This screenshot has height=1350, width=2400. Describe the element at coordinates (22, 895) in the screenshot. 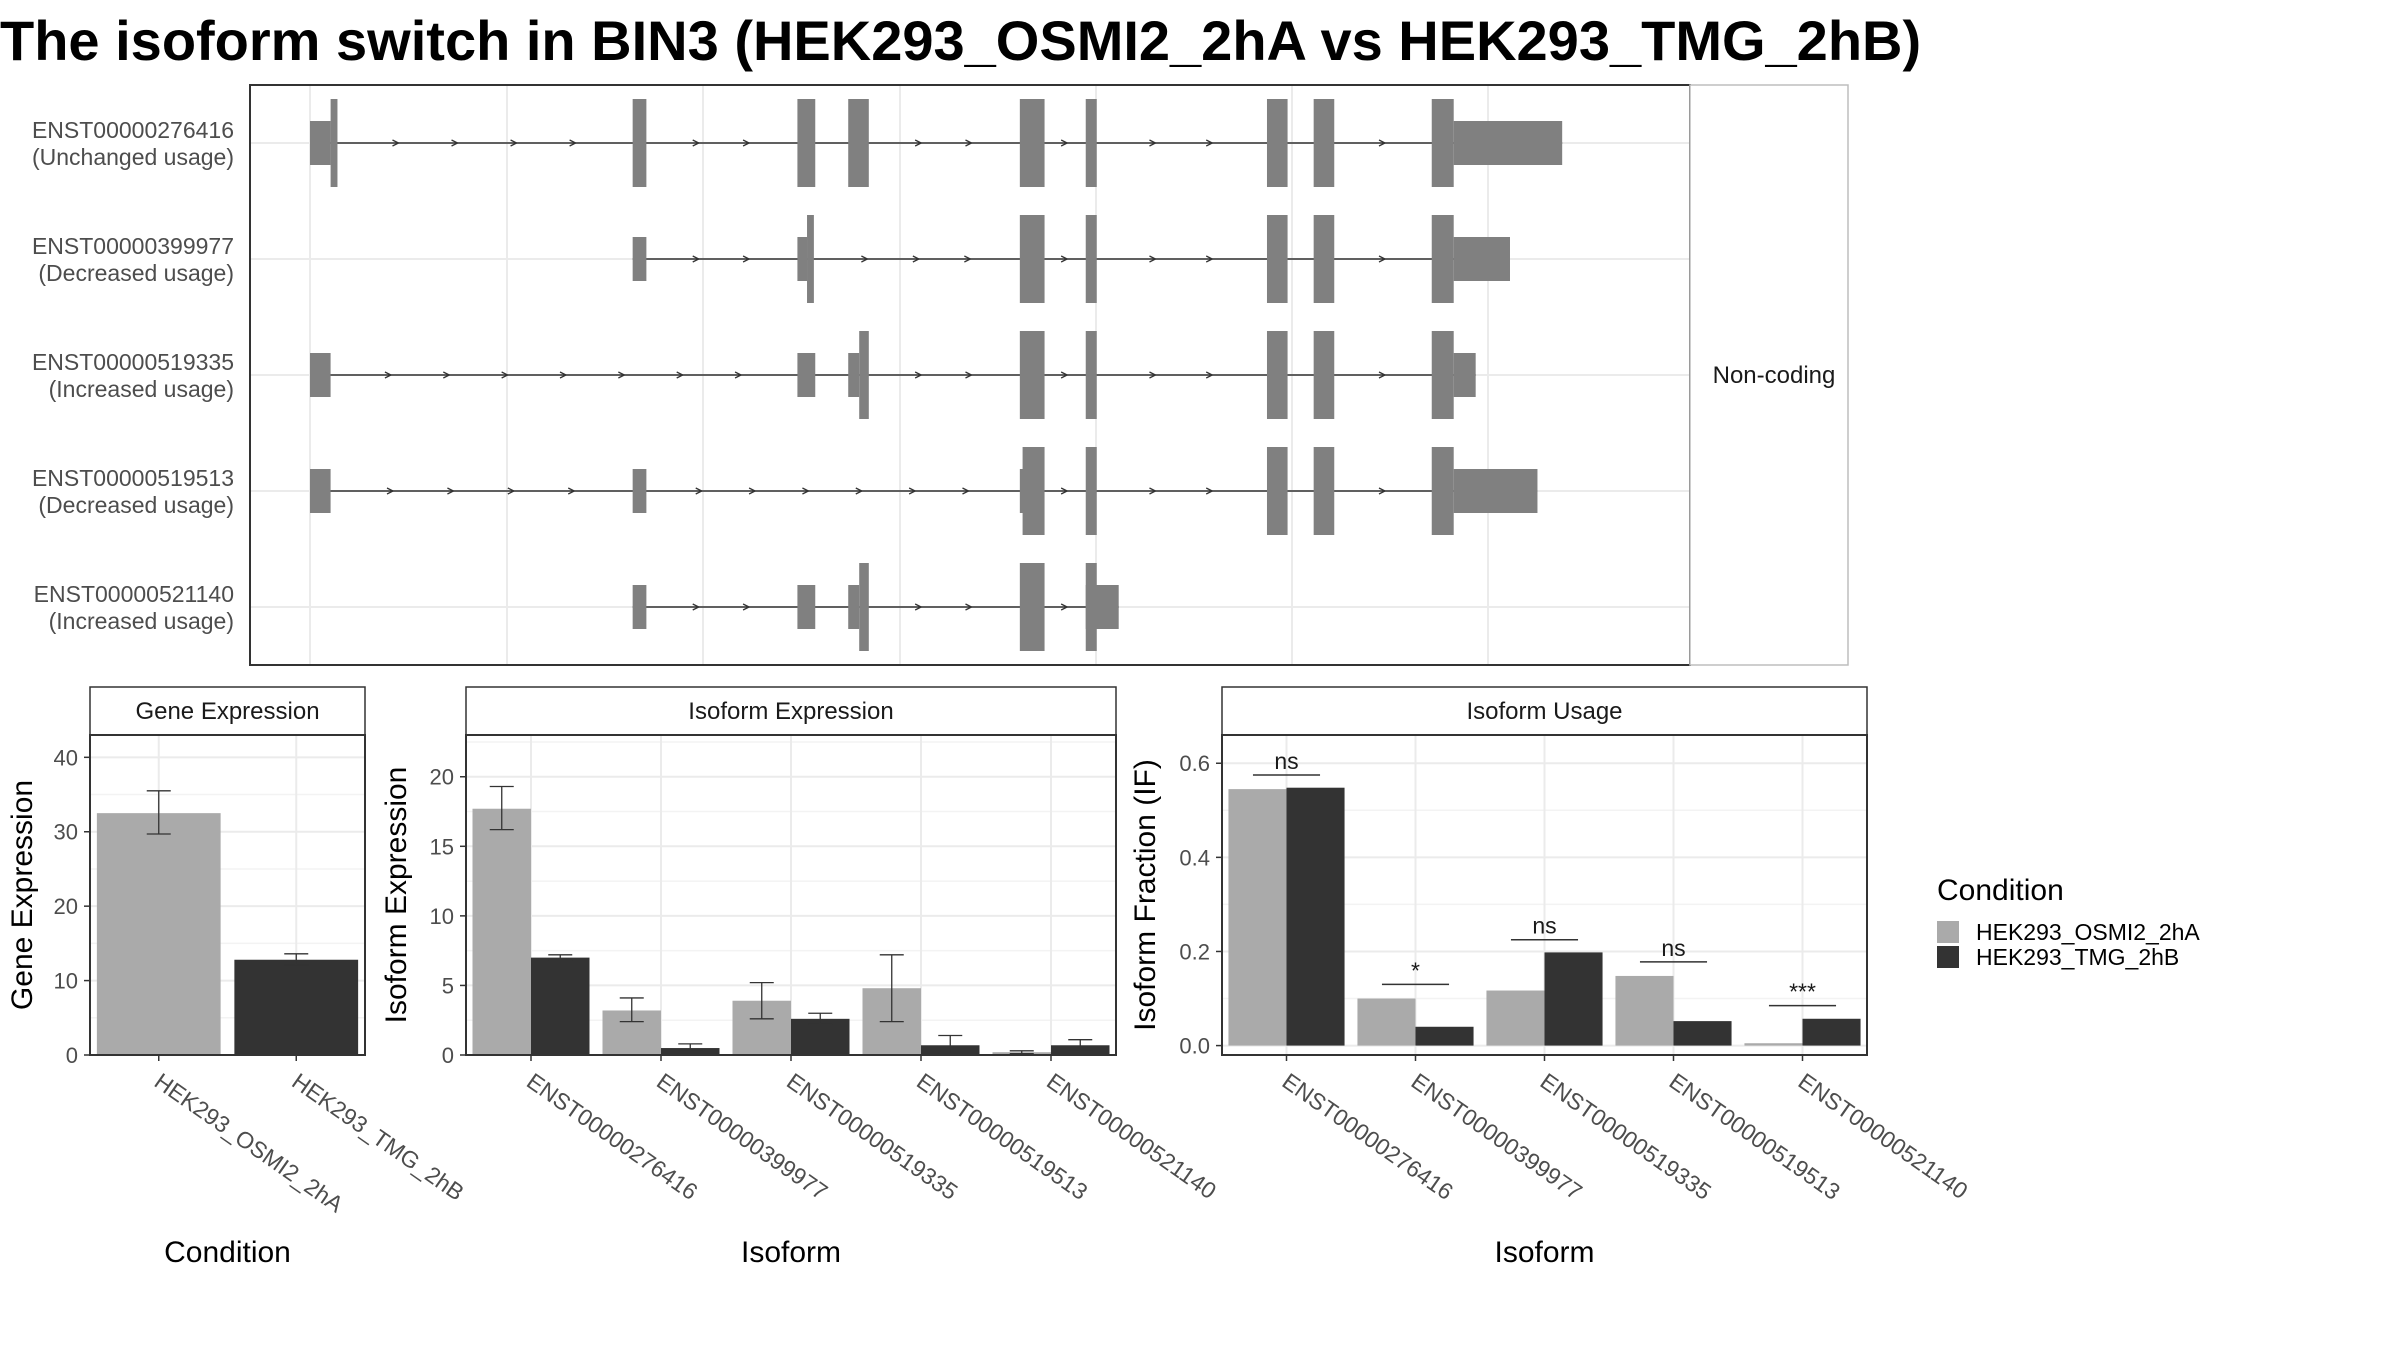

I see `y-axis-title: Gene Expression` at that location.